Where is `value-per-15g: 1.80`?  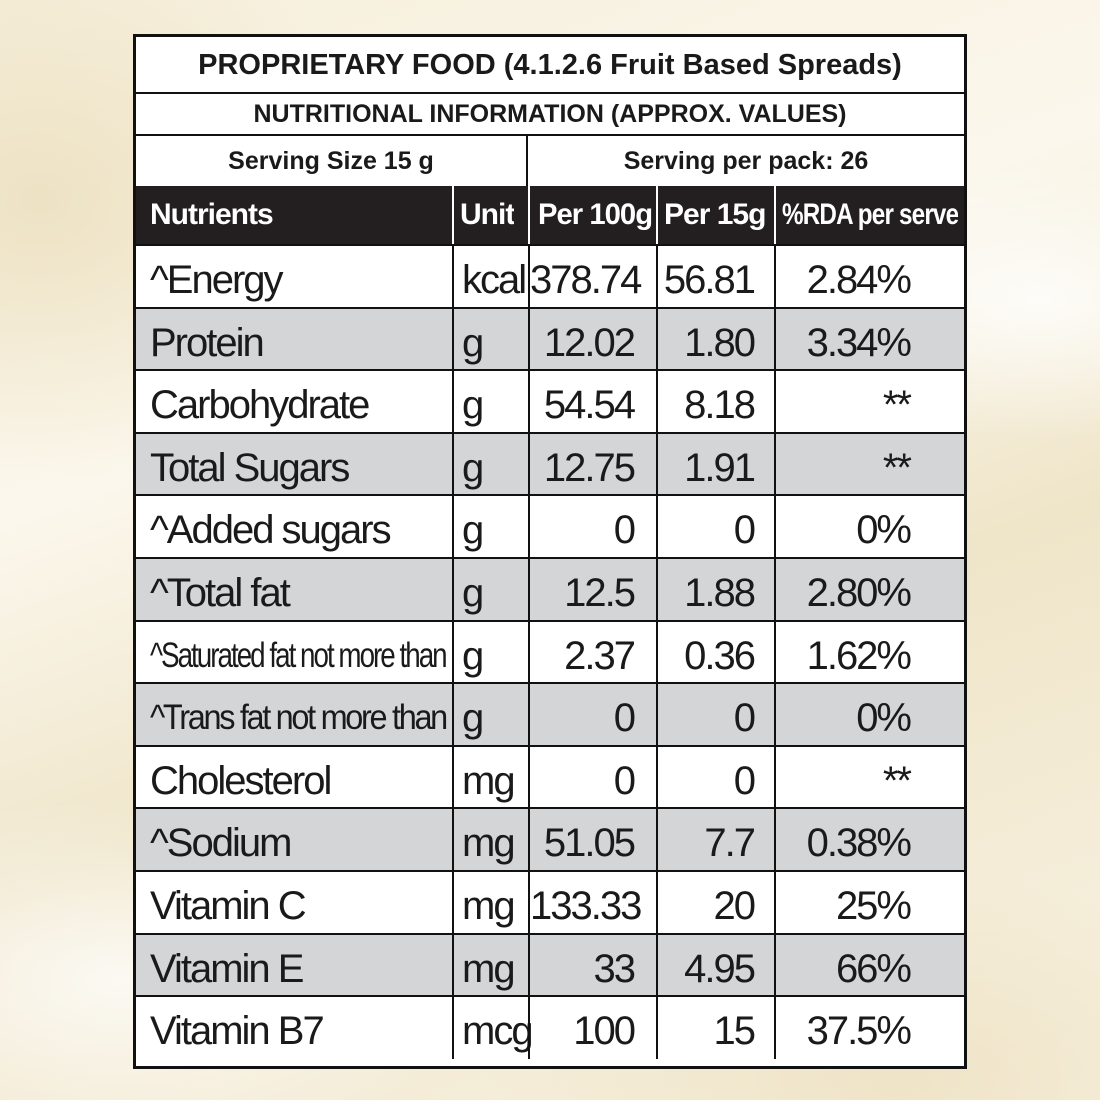
value-per-15g: 1.80 is located at coordinates (720, 342).